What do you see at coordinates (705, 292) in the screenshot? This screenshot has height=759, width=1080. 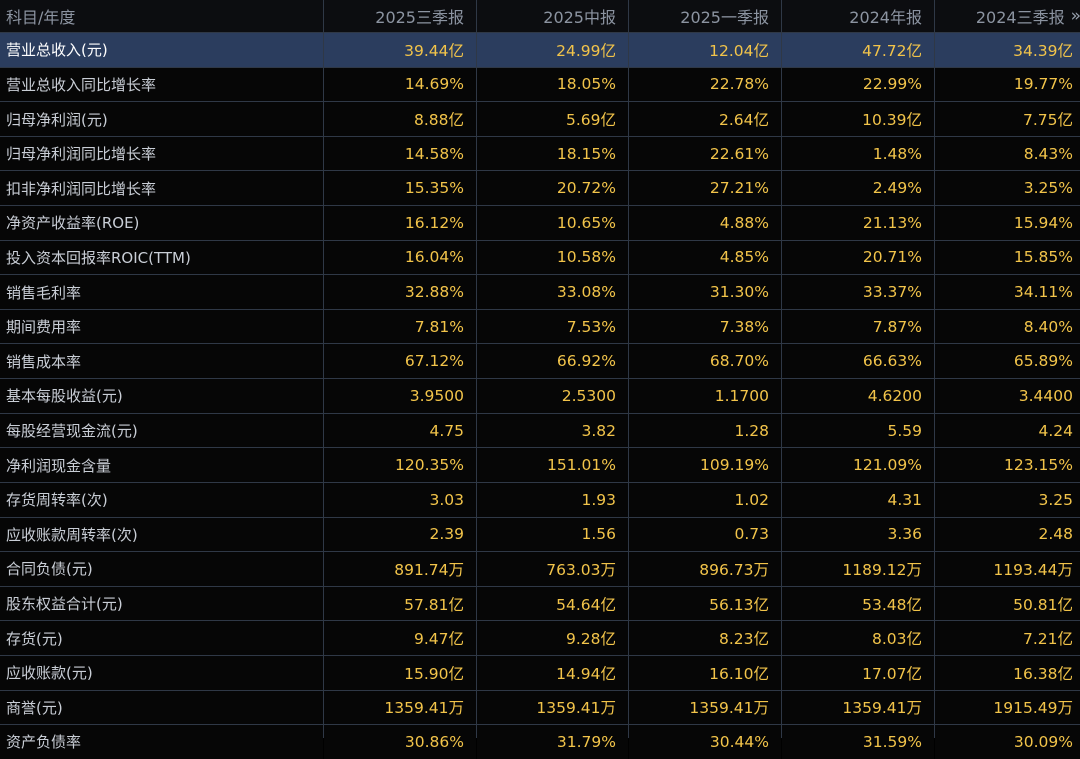 I see `value-cell: 31.30%` at bounding box center [705, 292].